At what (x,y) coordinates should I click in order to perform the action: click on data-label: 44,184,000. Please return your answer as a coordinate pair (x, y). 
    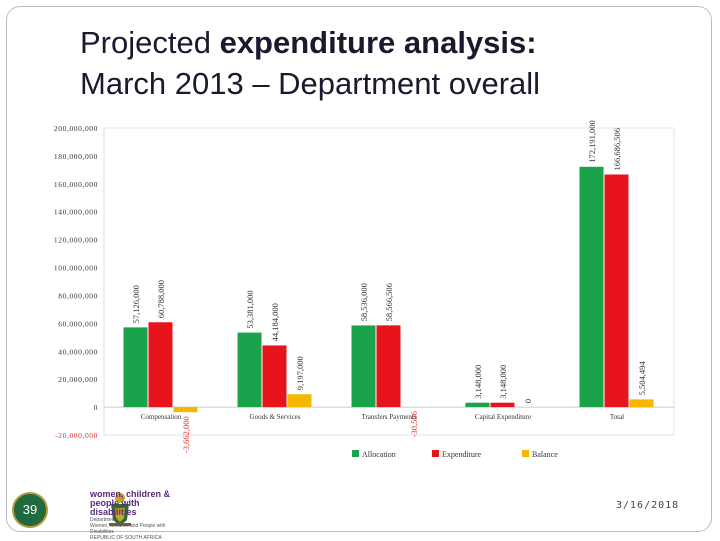
    Looking at the image, I should click on (275, 322).